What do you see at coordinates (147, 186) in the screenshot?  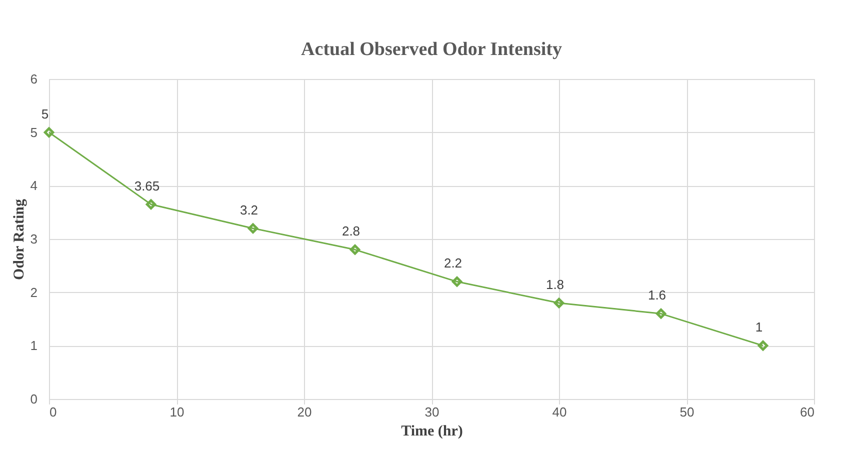 I see `data-label: 3.65` at bounding box center [147, 186].